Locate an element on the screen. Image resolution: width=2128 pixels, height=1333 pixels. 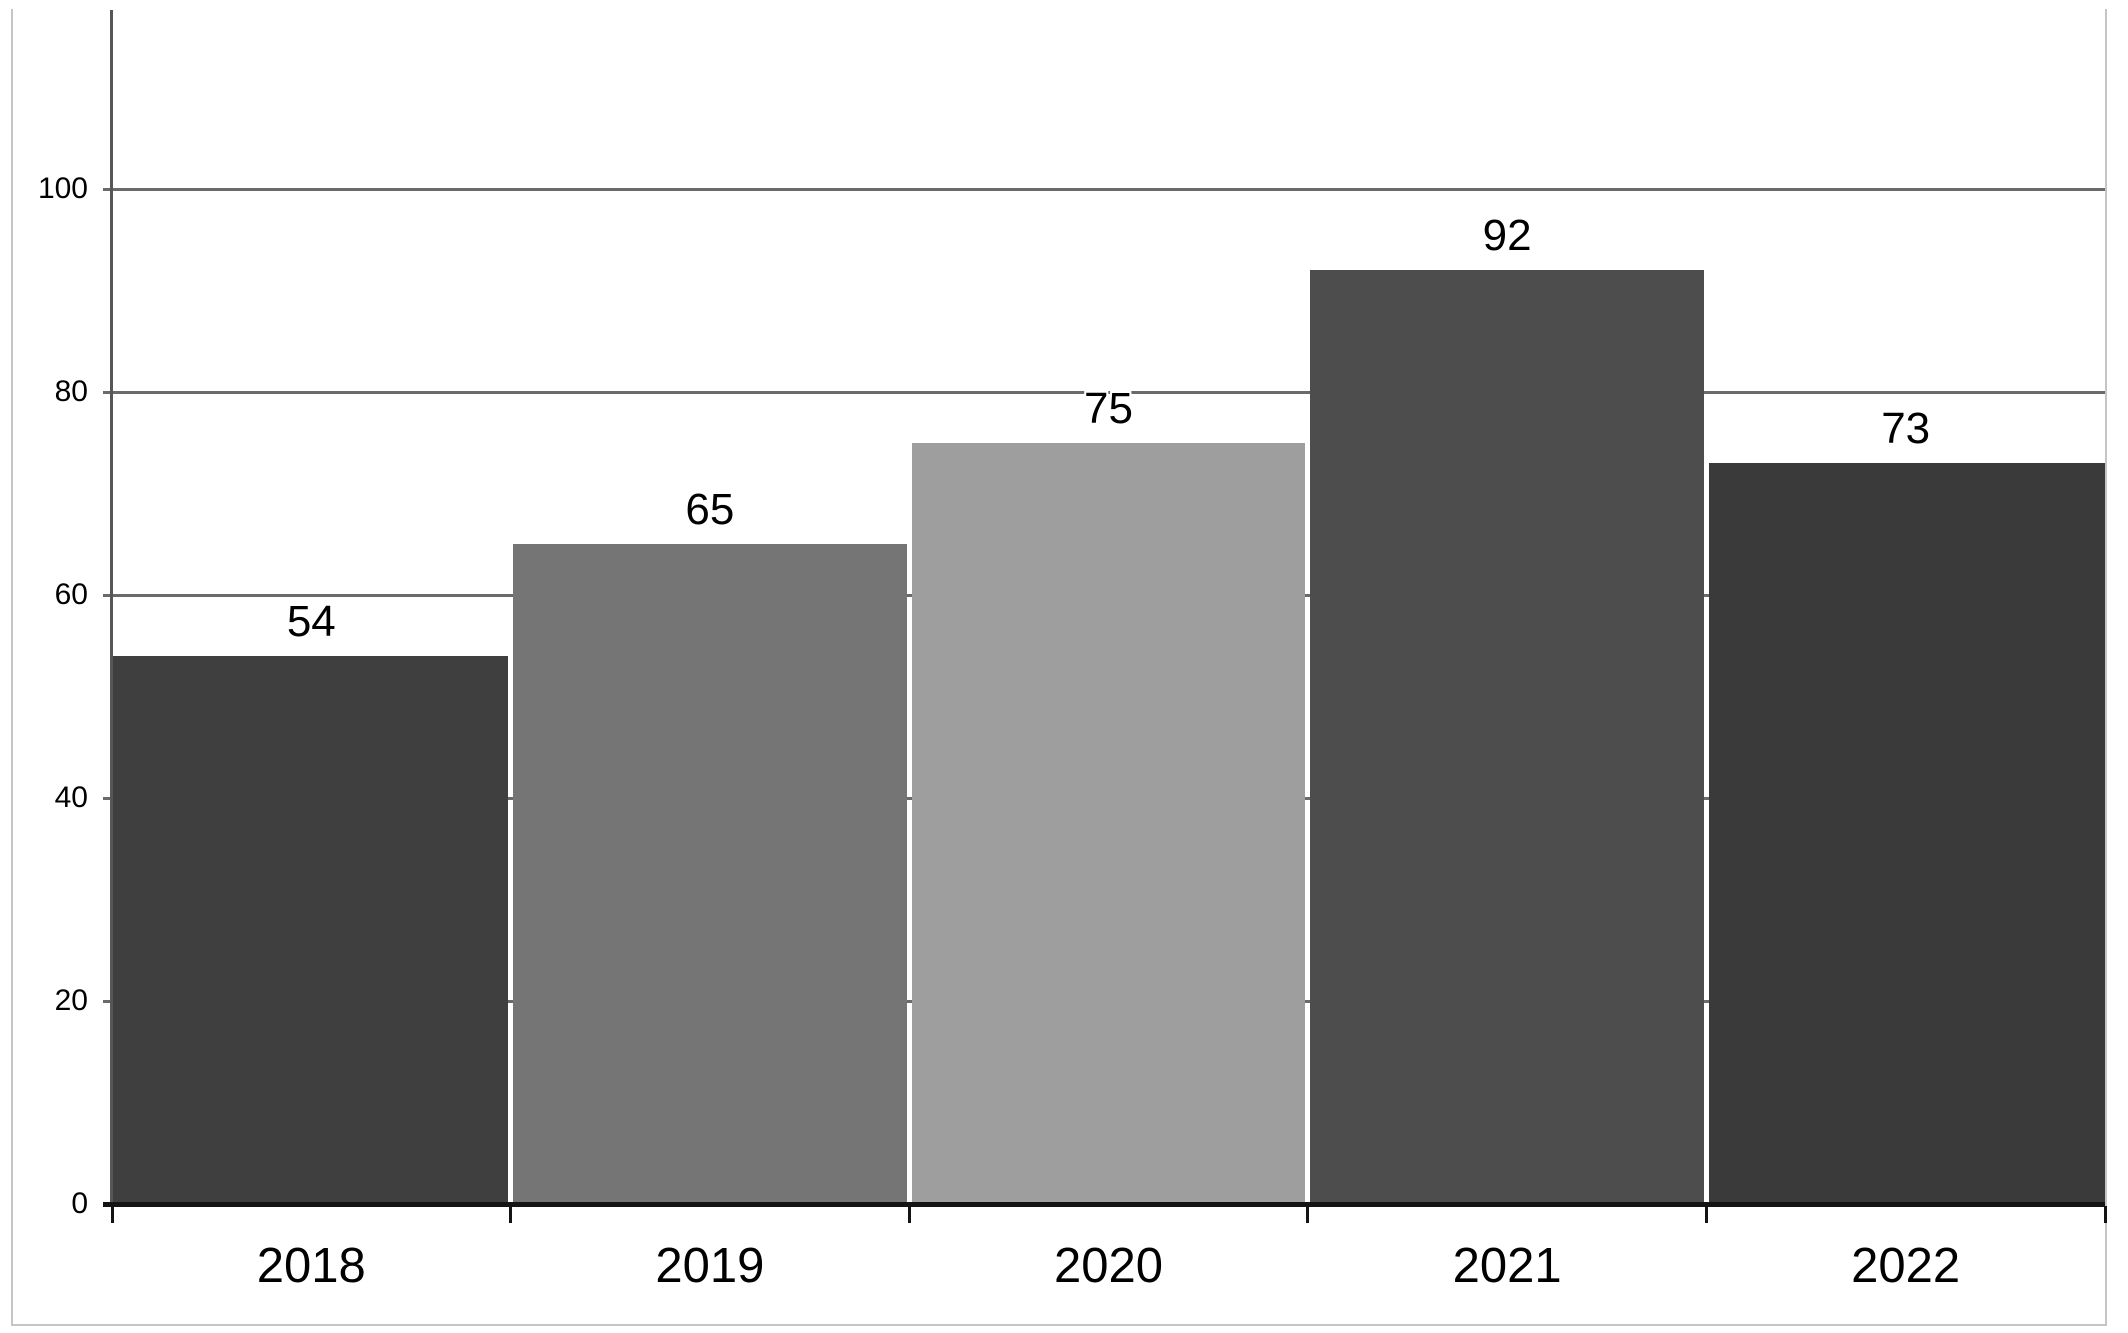
x-axis-label: 2021 is located at coordinates (1507, 1266).